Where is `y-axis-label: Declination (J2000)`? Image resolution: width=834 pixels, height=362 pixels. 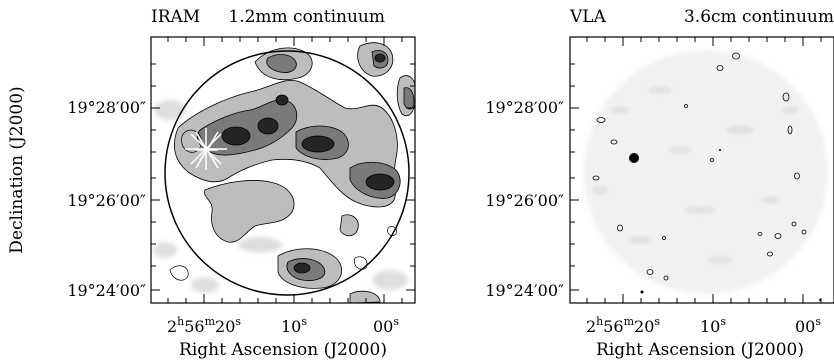
y-axis-label: Declination (J2000) is located at coordinates (17, 169).